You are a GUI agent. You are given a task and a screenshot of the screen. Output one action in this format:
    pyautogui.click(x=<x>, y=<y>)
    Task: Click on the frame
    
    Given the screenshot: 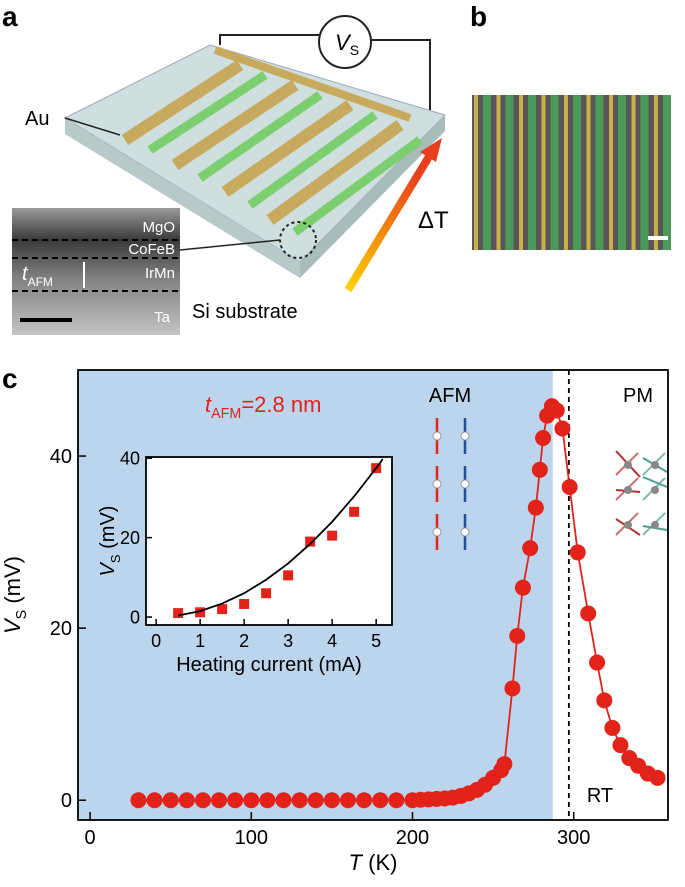 What is the action you would take?
    pyautogui.click(x=269, y=541)
    